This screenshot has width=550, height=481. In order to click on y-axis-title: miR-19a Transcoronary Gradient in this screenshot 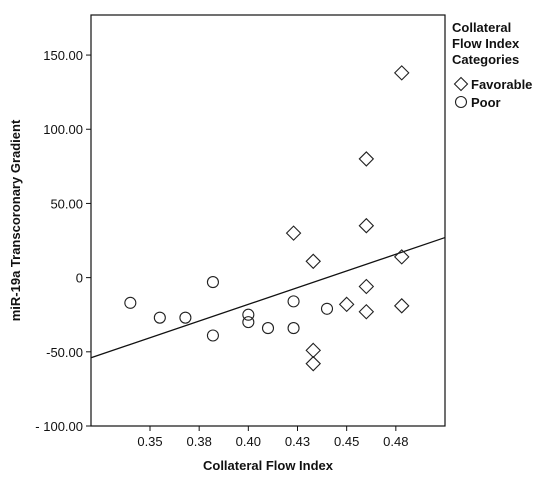, I will do `click(15, 220)`.